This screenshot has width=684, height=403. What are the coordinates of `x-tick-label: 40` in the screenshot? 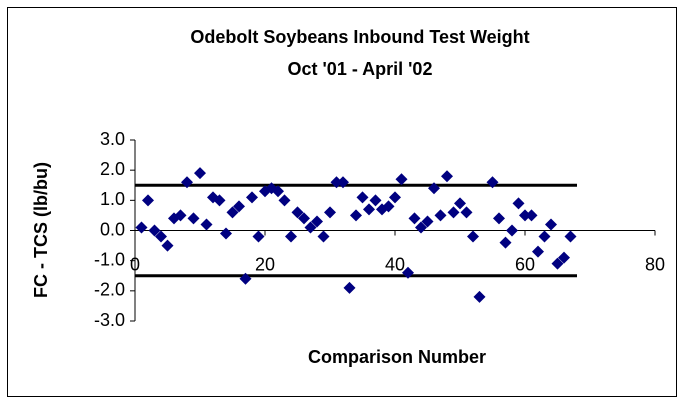 It's located at (395, 264).